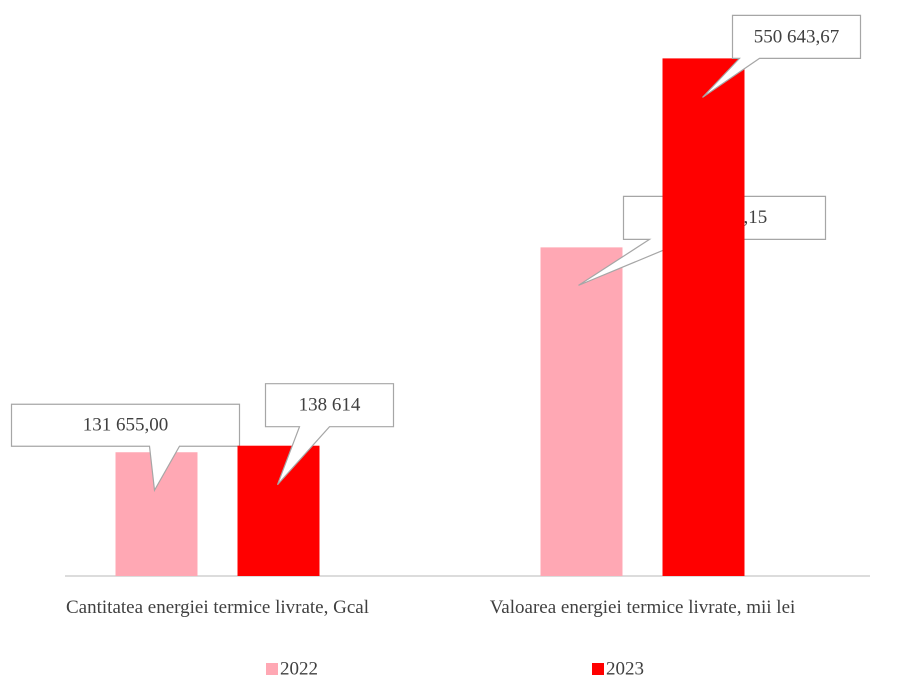 Image resolution: width=903 pixels, height=679 pixels. What do you see at coordinates (625, 668) in the screenshot?
I see `legend-label: 2023` at bounding box center [625, 668].